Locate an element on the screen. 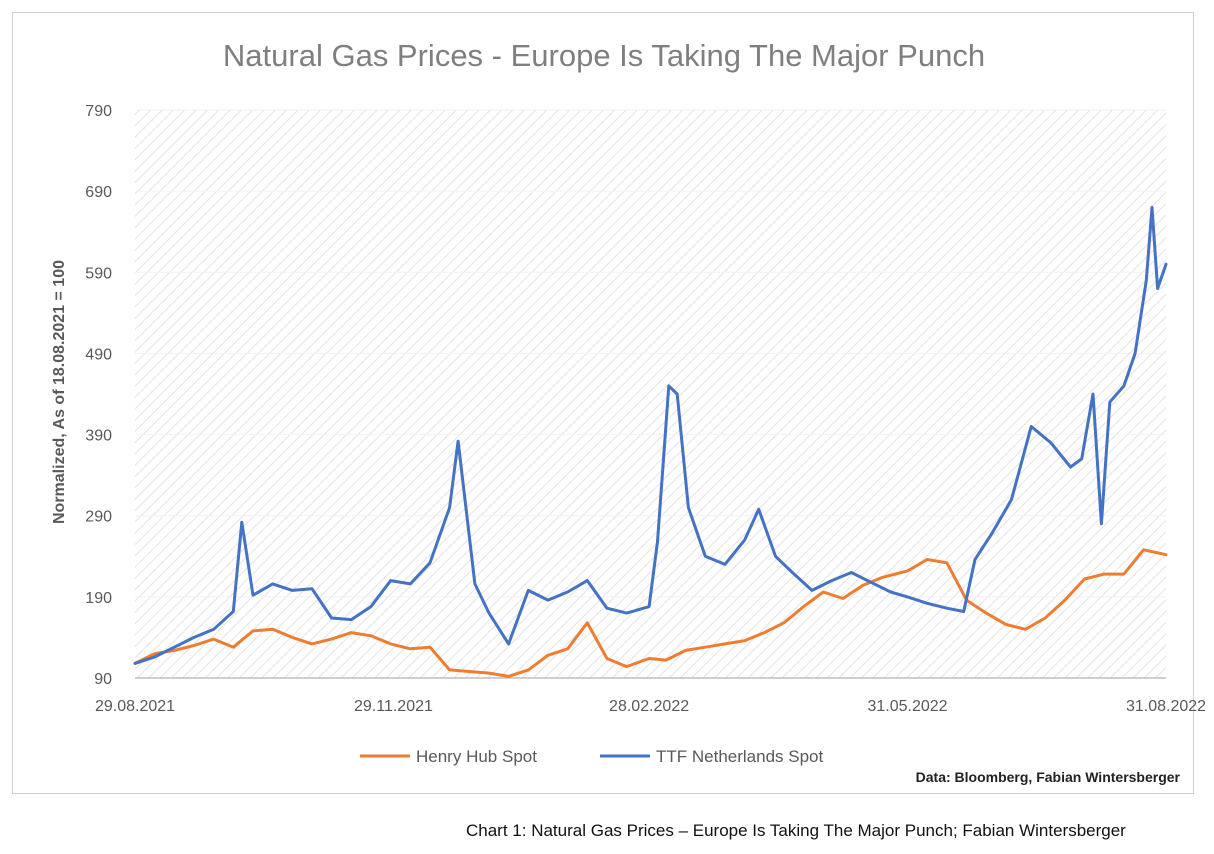  y-tick-label: 690 is located at coordinates (98, 192).